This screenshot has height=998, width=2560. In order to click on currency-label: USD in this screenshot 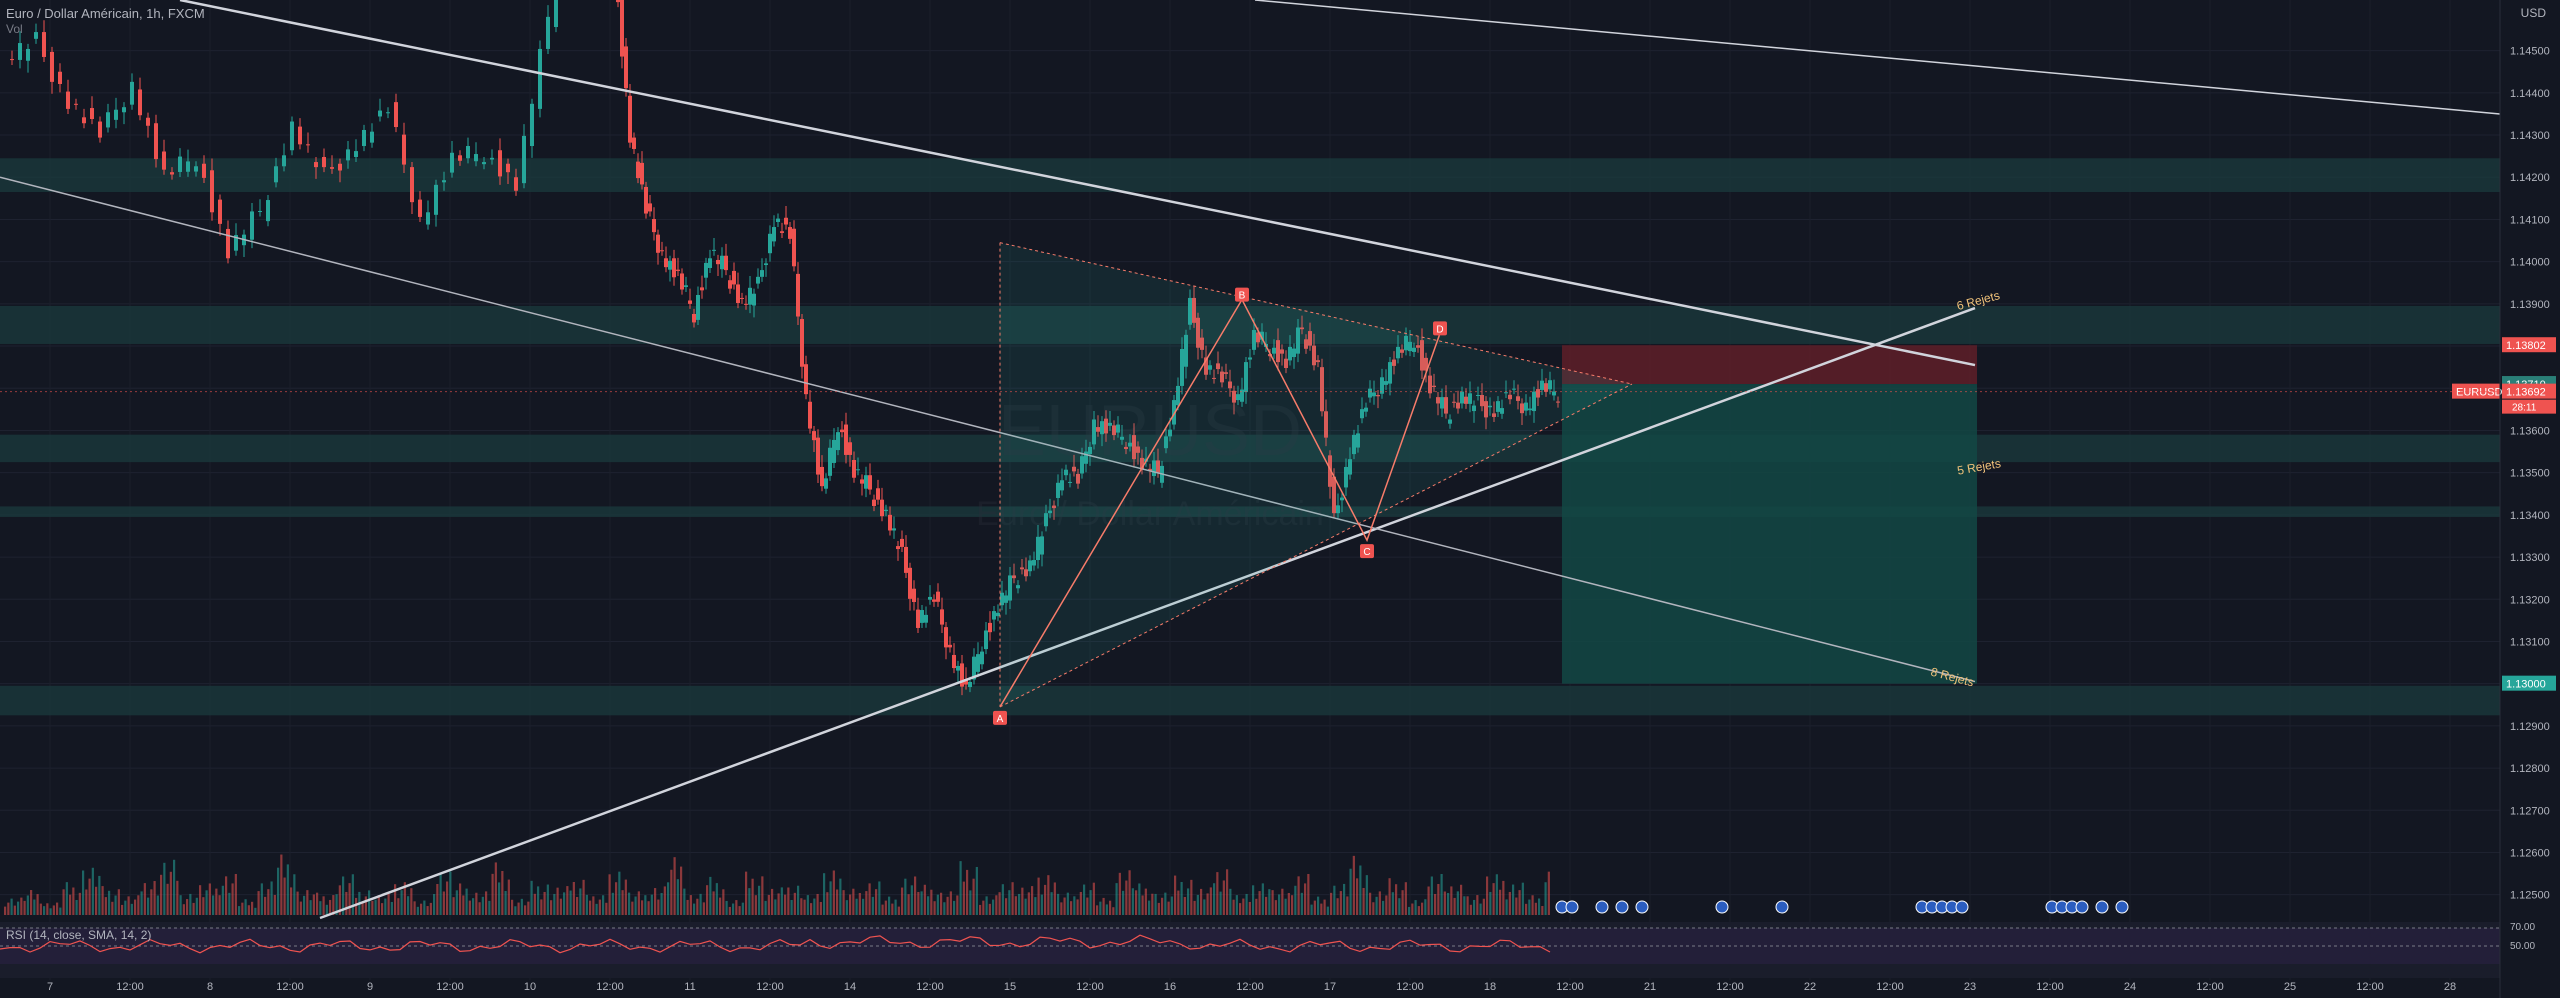, I will do `click(2533, 13)`.